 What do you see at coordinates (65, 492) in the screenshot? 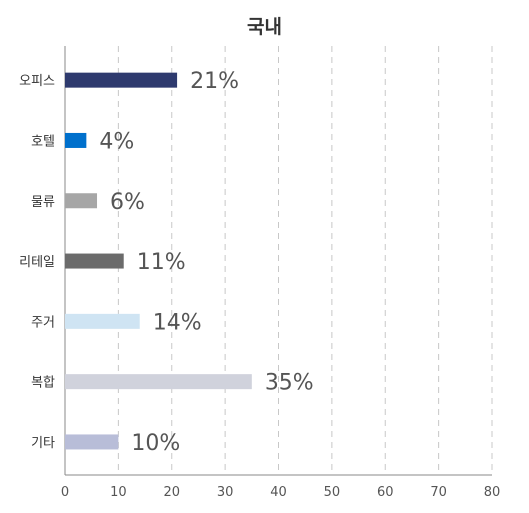
I see `x-tick-label: 0` at bounding box center [65, 492].